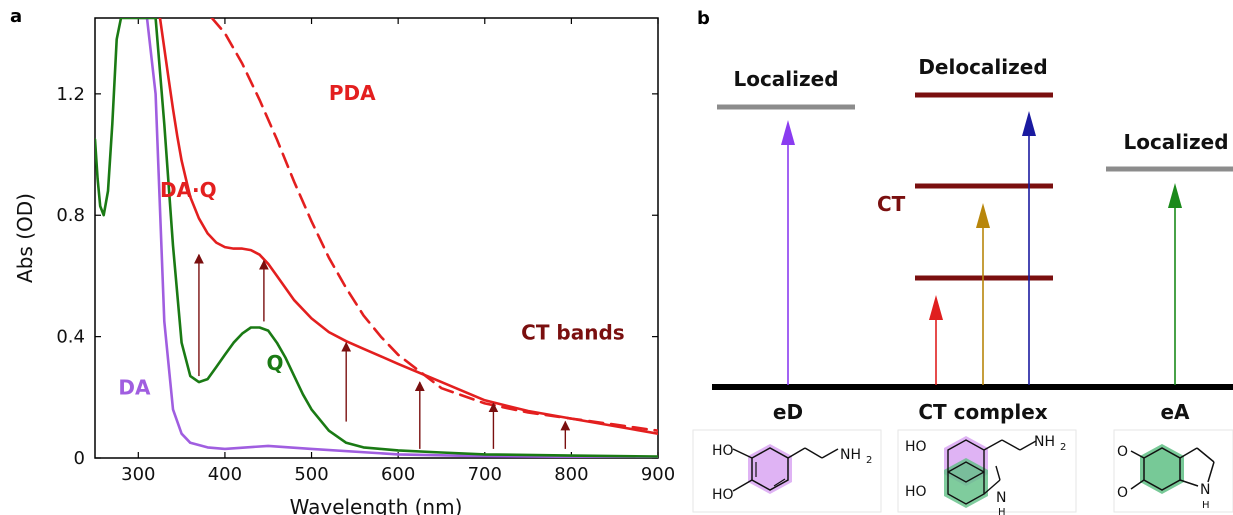 This screenshot has height=515, width=1233. What do you see at coordinates (723, 451) in the screenshot?
I see `ed-ho-top: HO` at bounding box center [723, 451].